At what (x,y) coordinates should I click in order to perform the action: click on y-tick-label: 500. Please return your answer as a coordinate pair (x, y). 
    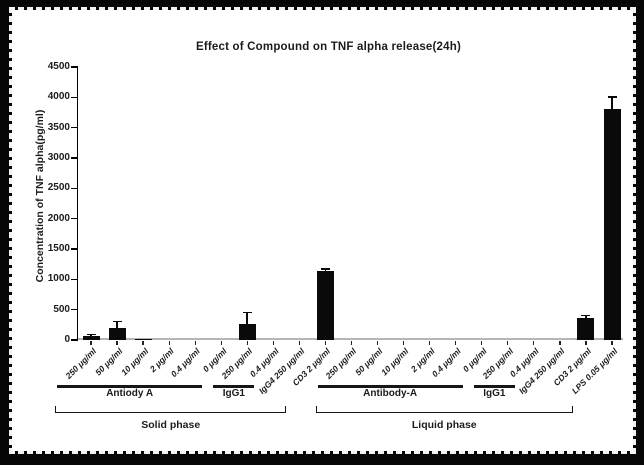
    Looking at the image, I should click on (61, 309).